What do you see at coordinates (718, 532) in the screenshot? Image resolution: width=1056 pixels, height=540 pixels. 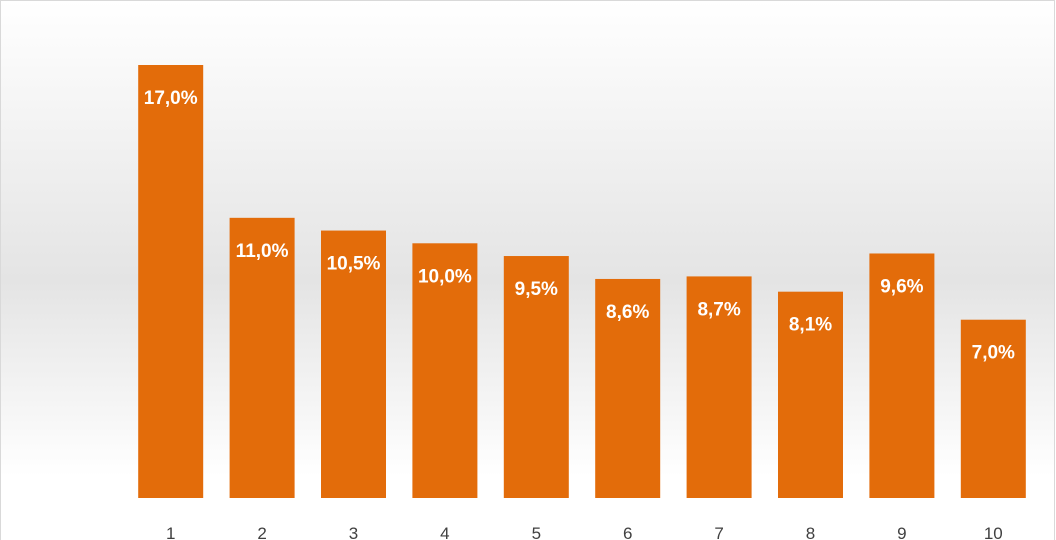 I see `x-tick-label: 7` at bounding box center [718, 532].